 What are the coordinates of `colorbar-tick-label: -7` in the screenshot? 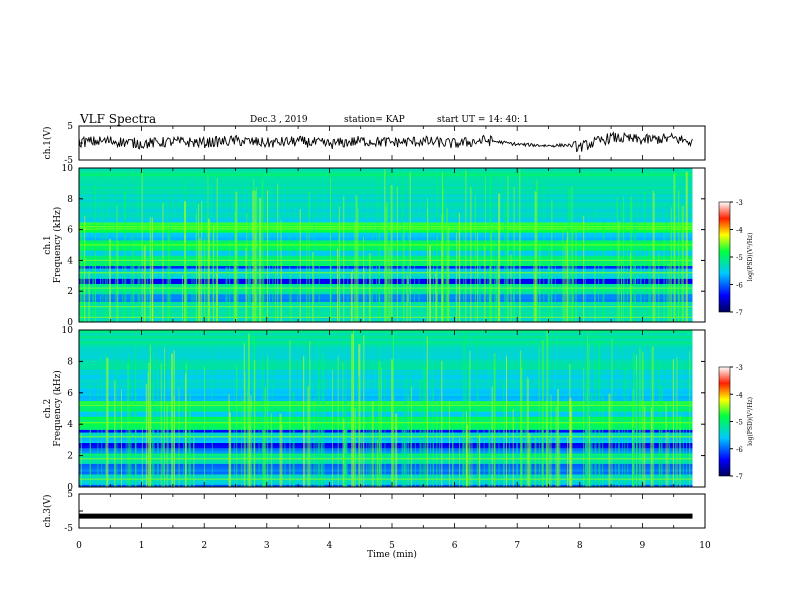 It's located at (739, 313).